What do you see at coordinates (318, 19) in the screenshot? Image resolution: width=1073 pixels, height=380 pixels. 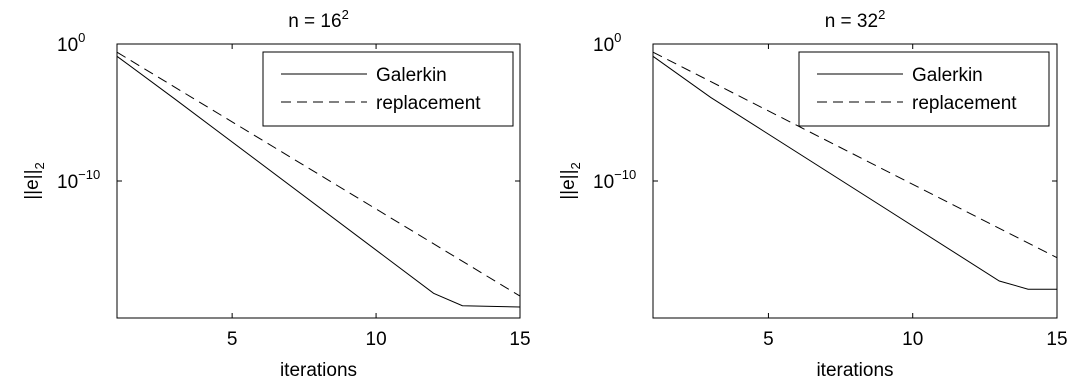 I see `chart-title: n = 162` at bounding box center [318, 19].